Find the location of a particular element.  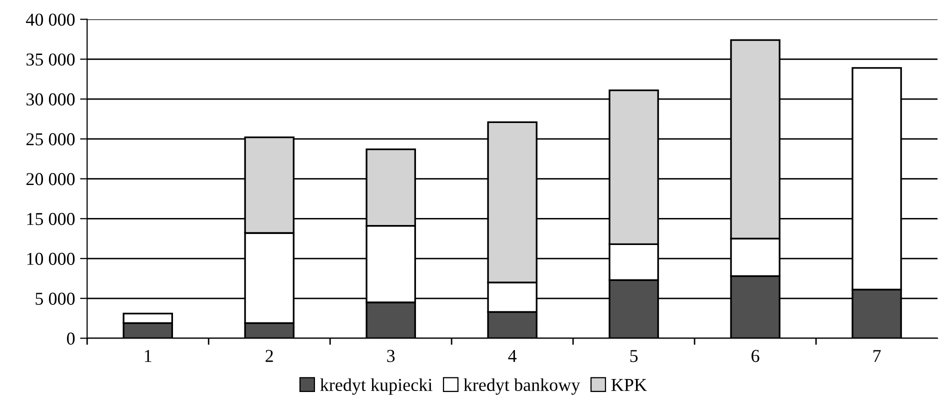

y-tick-label: 0 is located at coordinates (70, 338).